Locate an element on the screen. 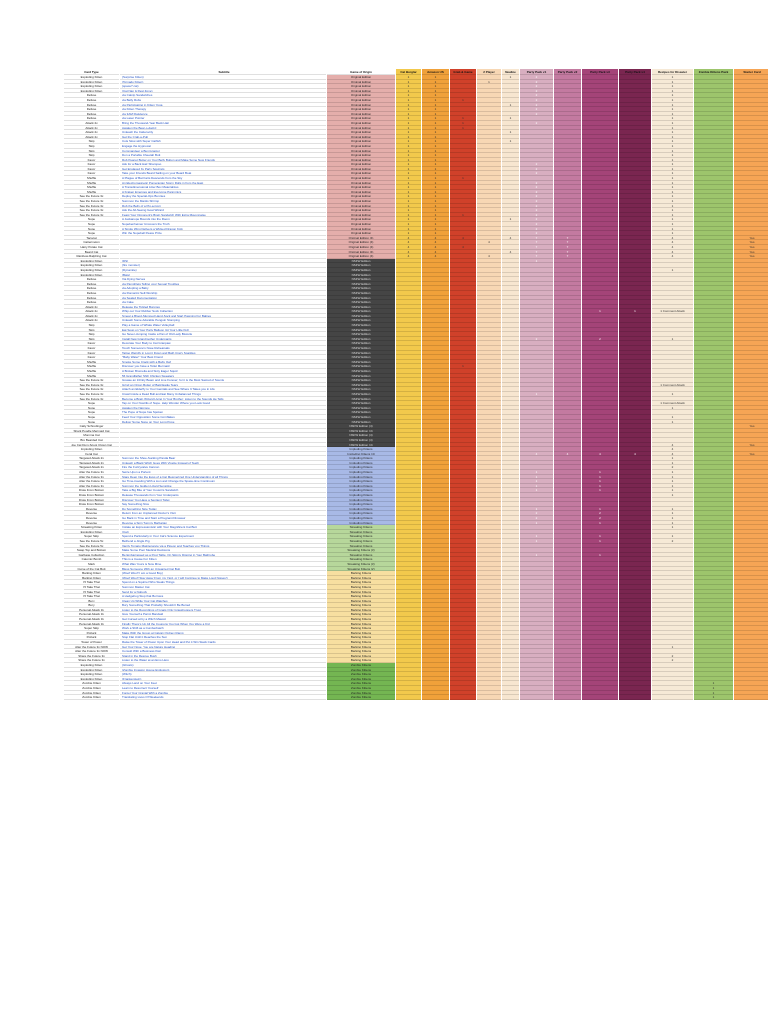 This screenshot has height=1024, width=768. card-type-cell: See the Future 3x is located at coordinates (91, 197).